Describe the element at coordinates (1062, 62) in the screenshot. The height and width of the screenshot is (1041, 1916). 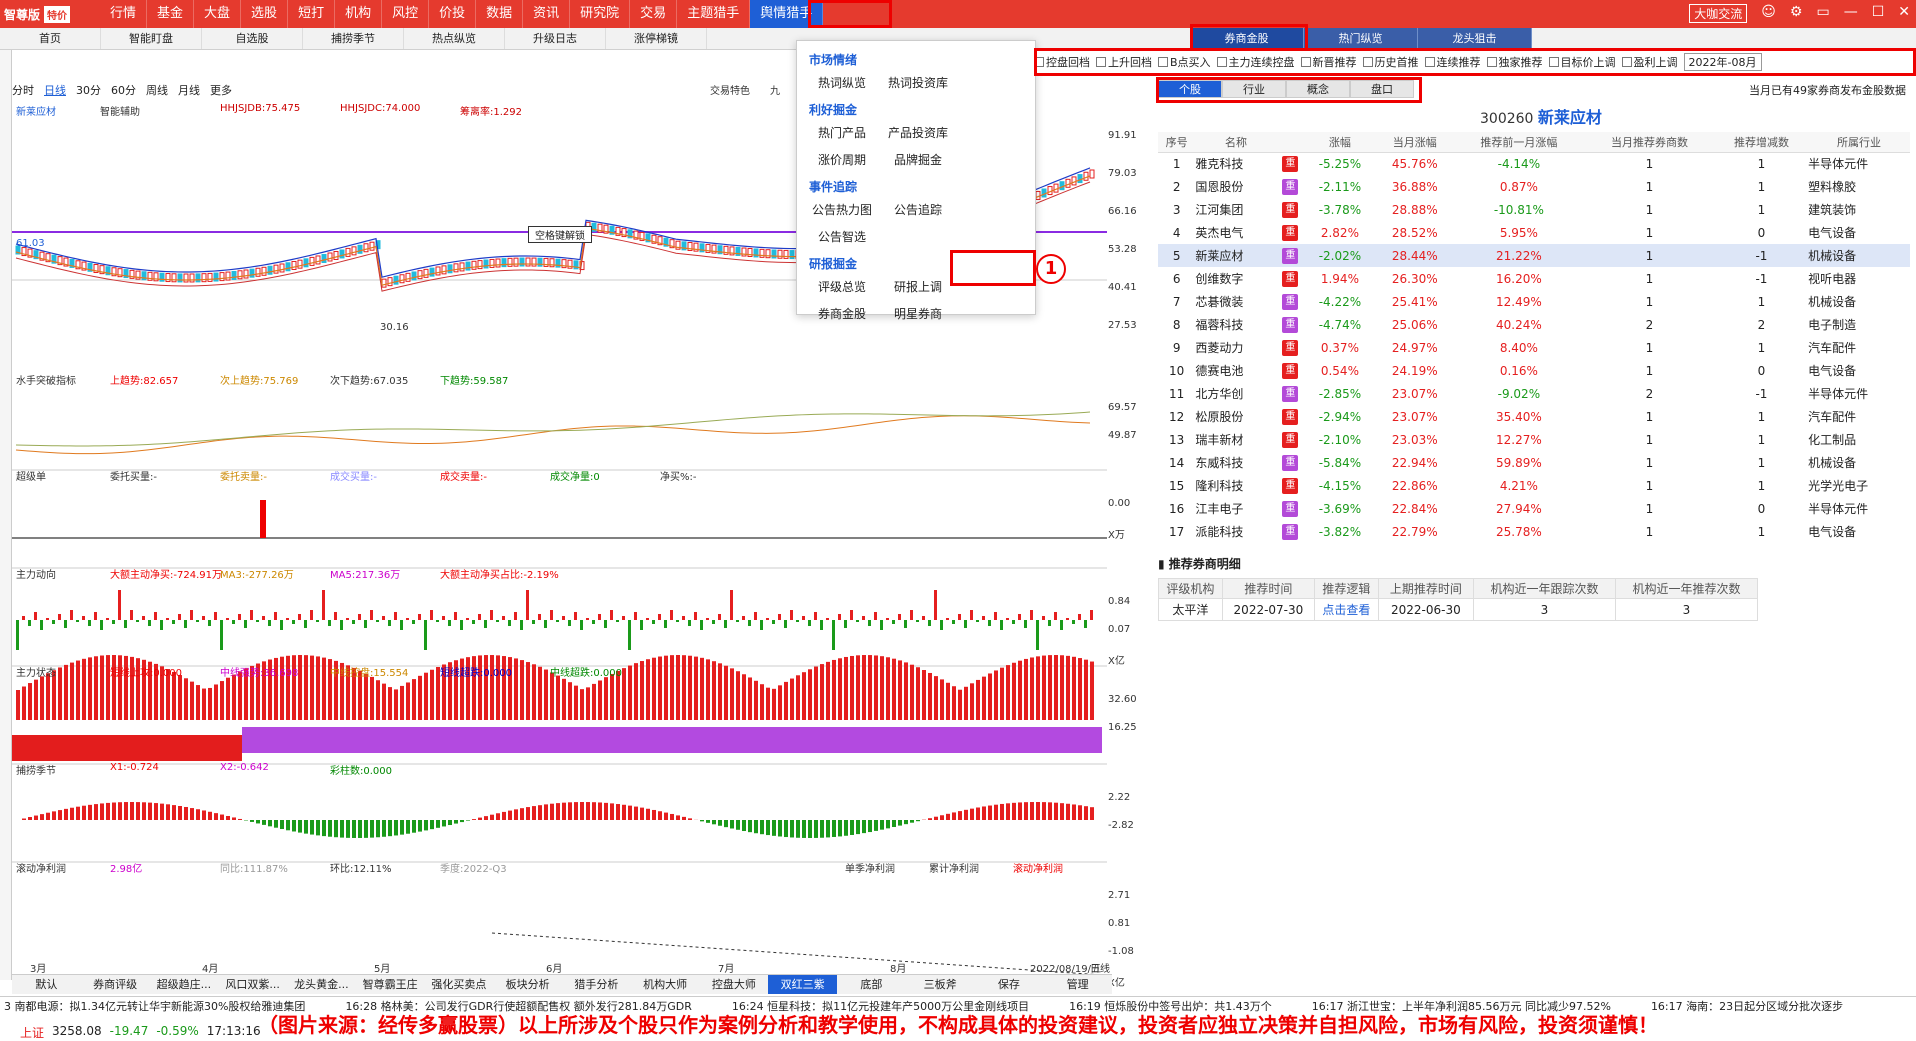
I see `filter-checkbox: 控盘回档` at that location.